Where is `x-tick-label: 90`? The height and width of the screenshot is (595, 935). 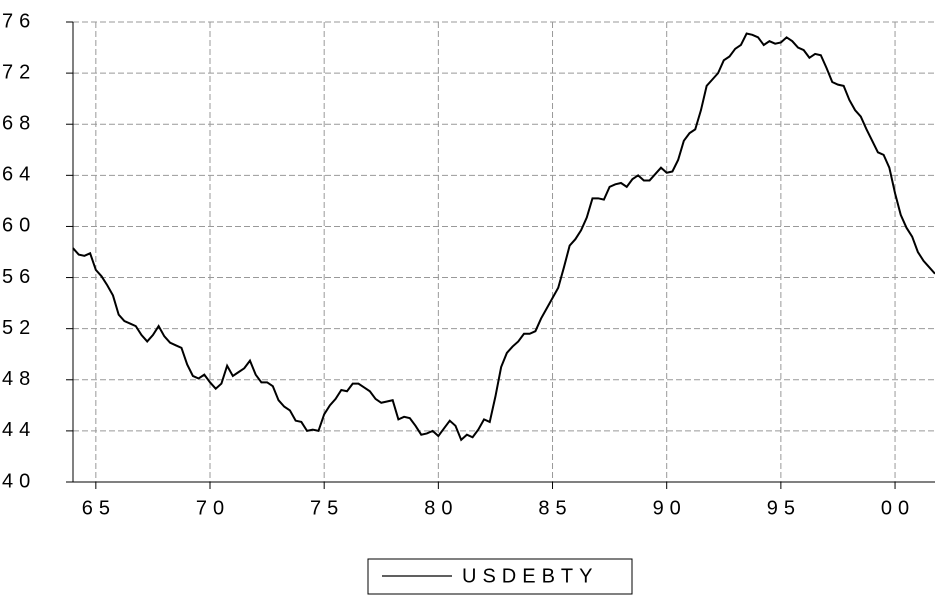 x-tick-label: 90 is located at coordinates (670, 508).